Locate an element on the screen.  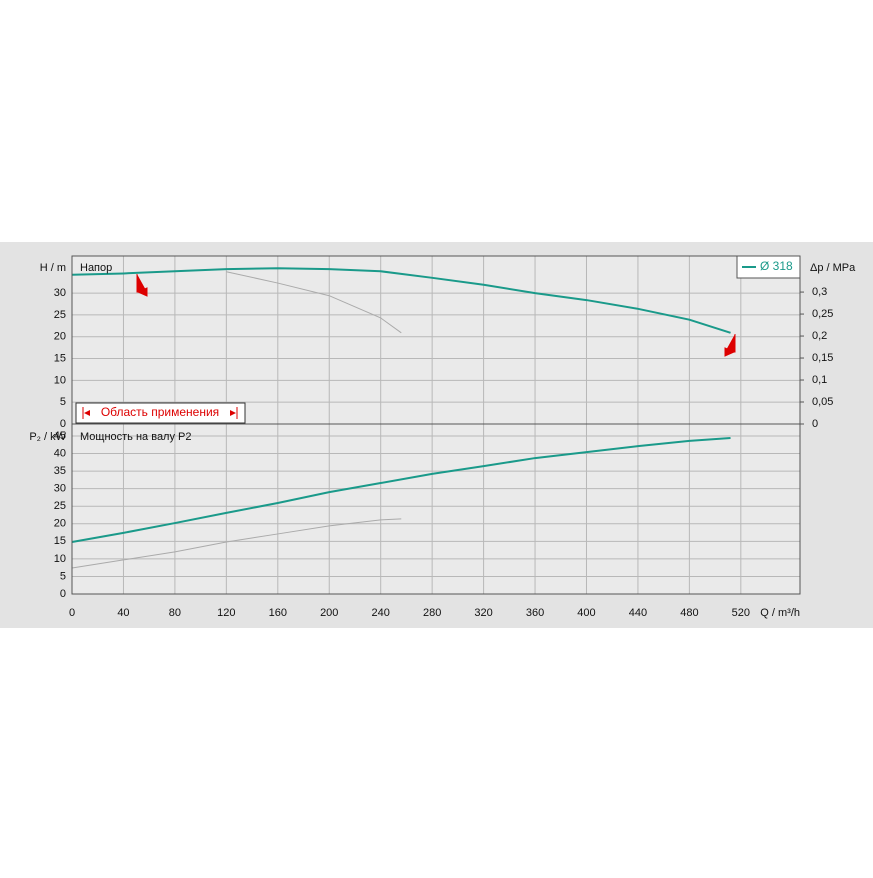
x-tick-label: 440 is located at coordinates (638, 613).